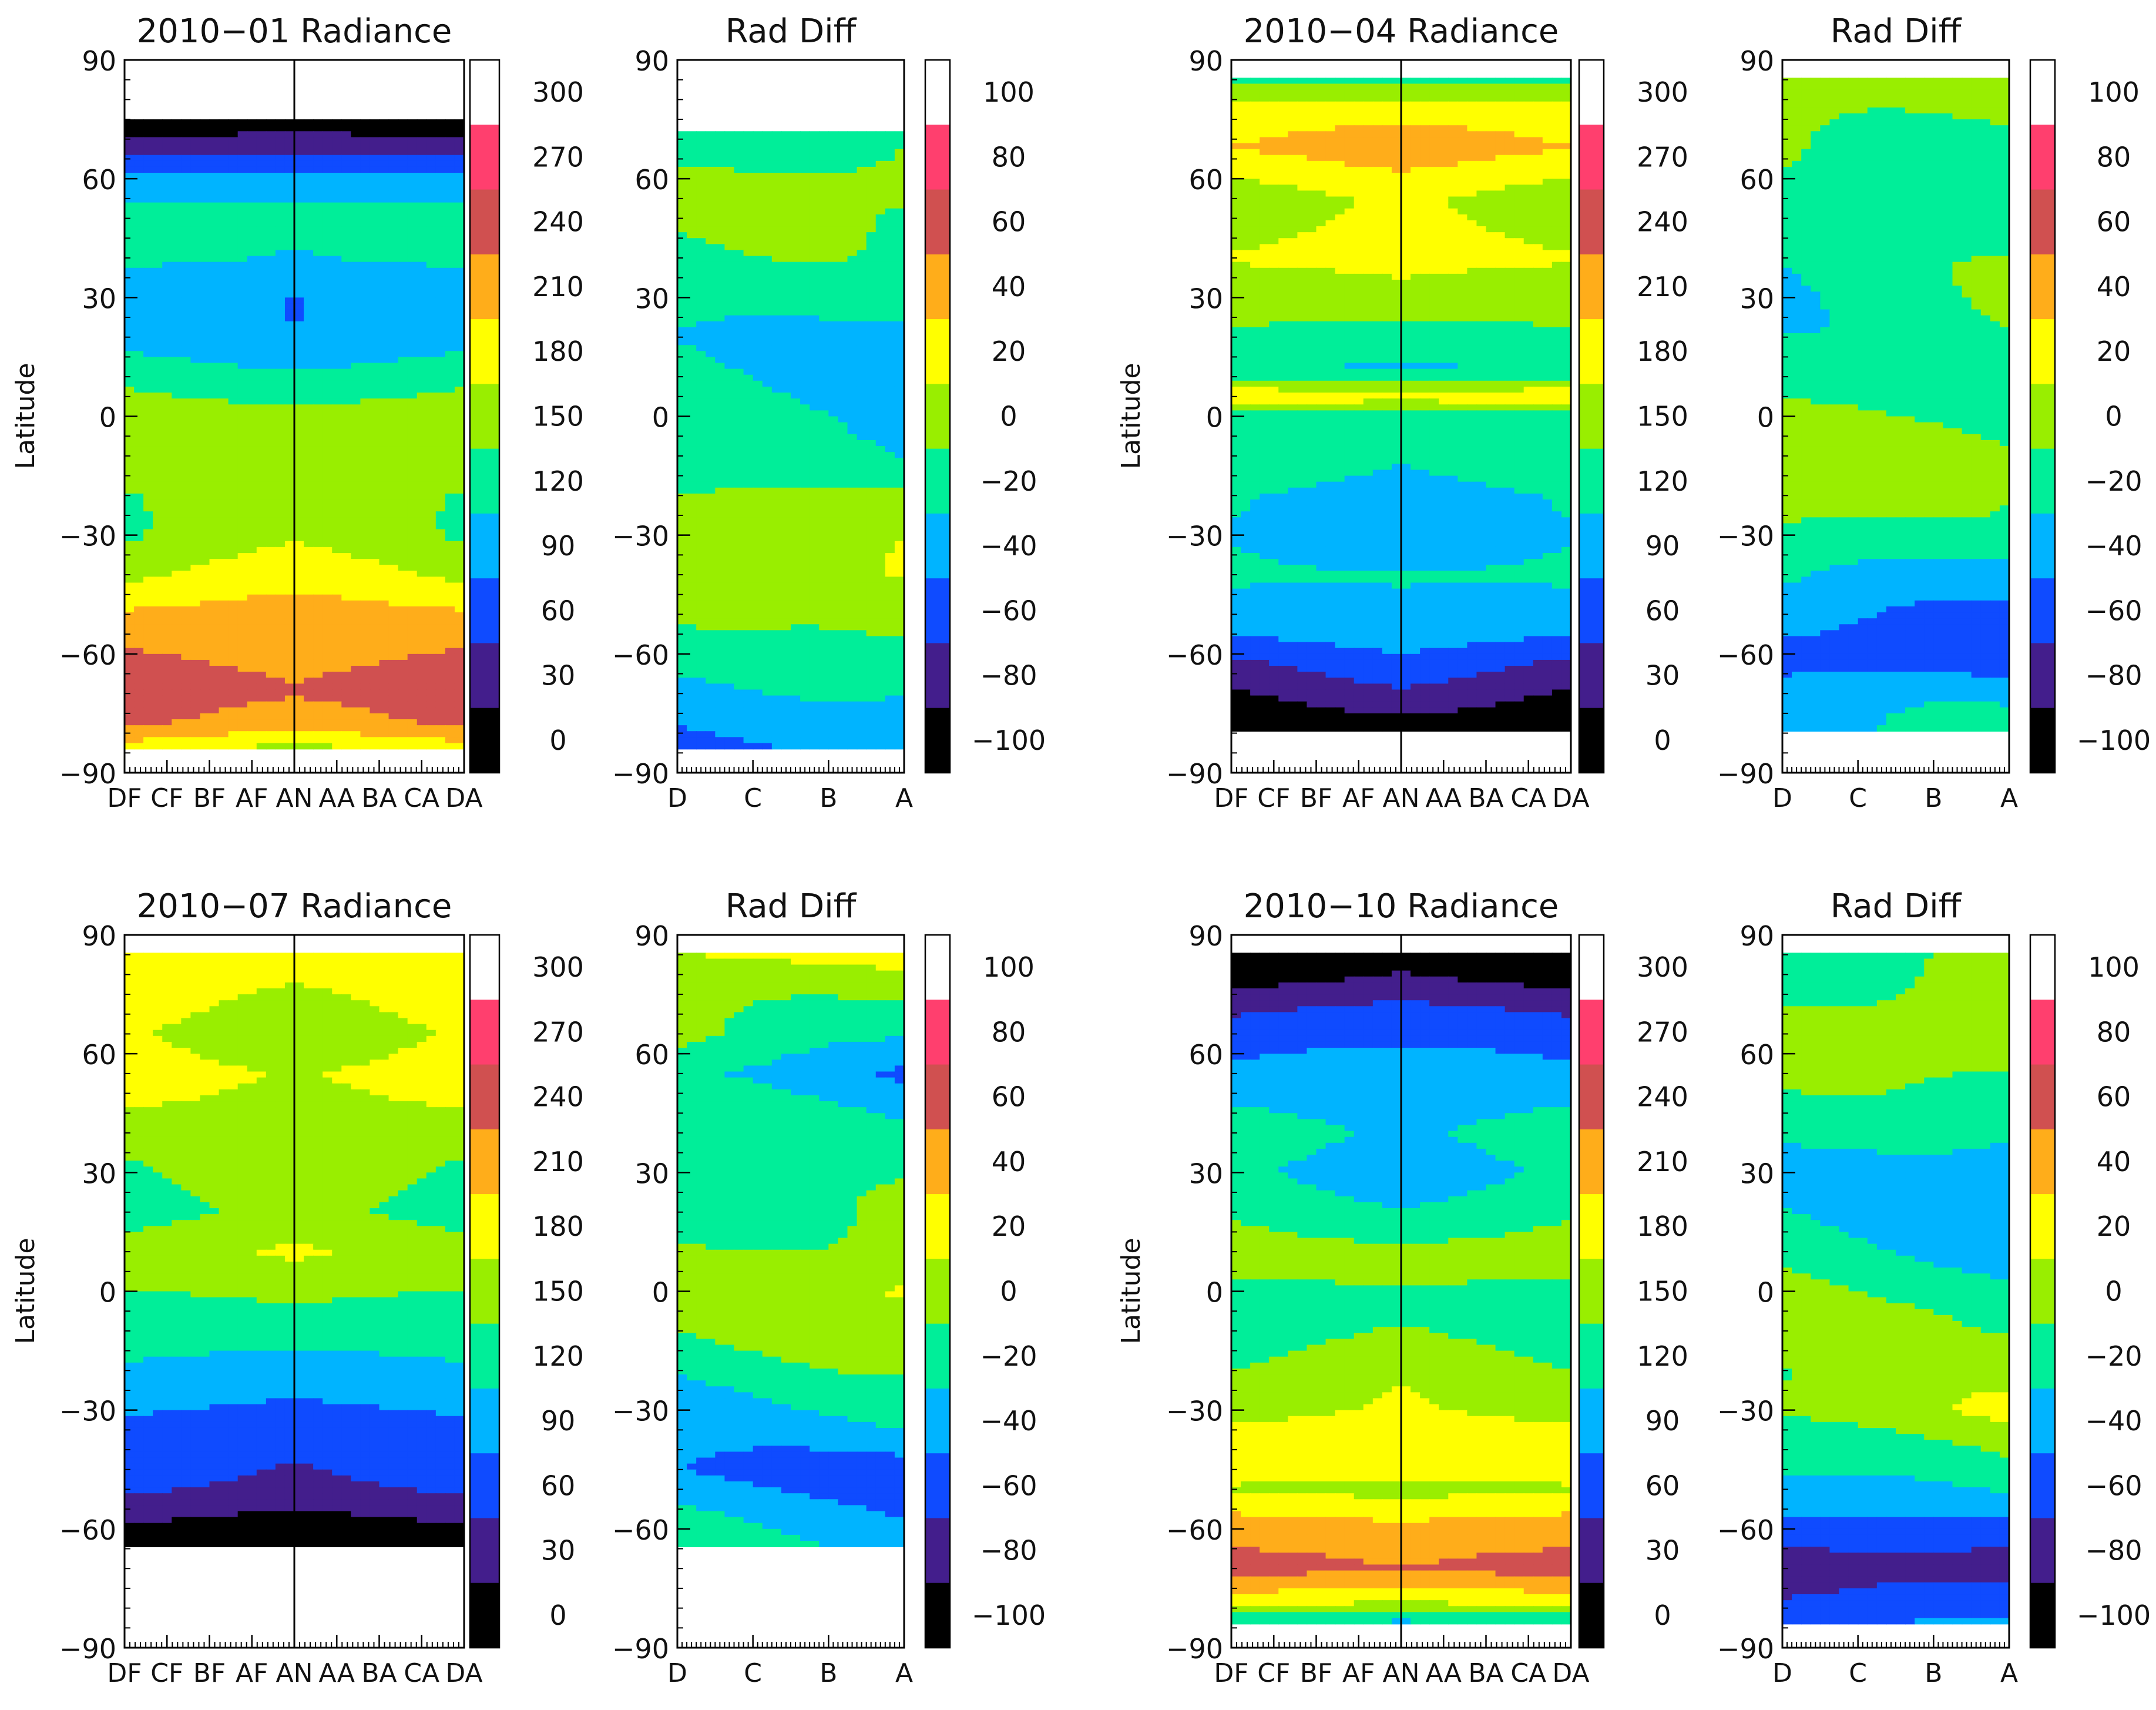 This screenshot has width=2156, height=1710. I want to click on x-tick-label: DF, so click(125, 798).